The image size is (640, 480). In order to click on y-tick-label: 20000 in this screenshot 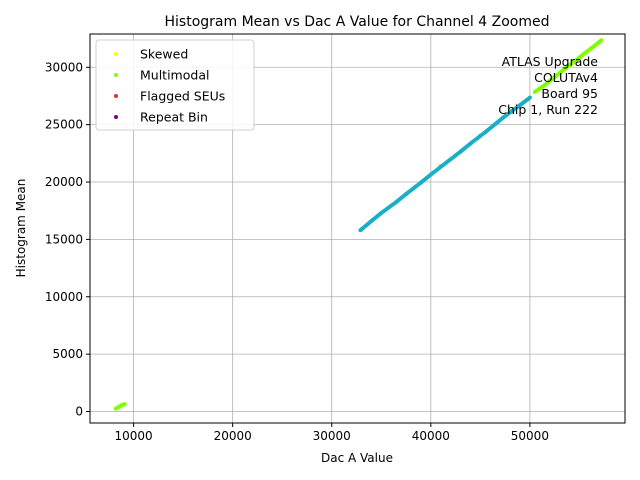, I will do `click(64, 182)`.